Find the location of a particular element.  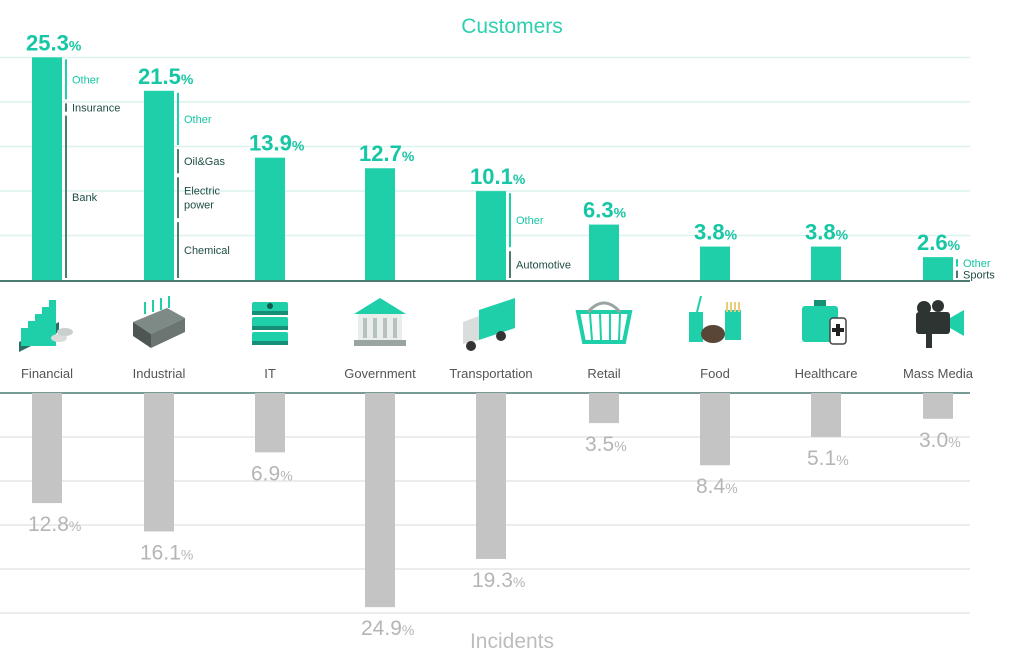

segment-label-industrial-chemical: Chemical is located at coordinates (207, 251).